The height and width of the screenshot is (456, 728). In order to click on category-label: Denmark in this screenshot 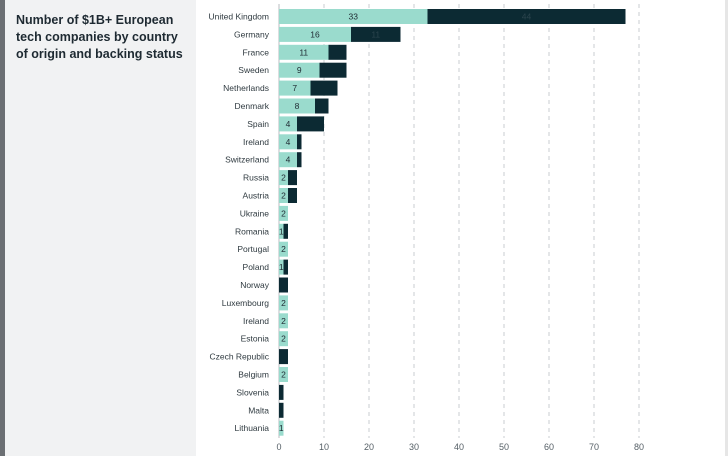, I will do `click(252, 106)`.